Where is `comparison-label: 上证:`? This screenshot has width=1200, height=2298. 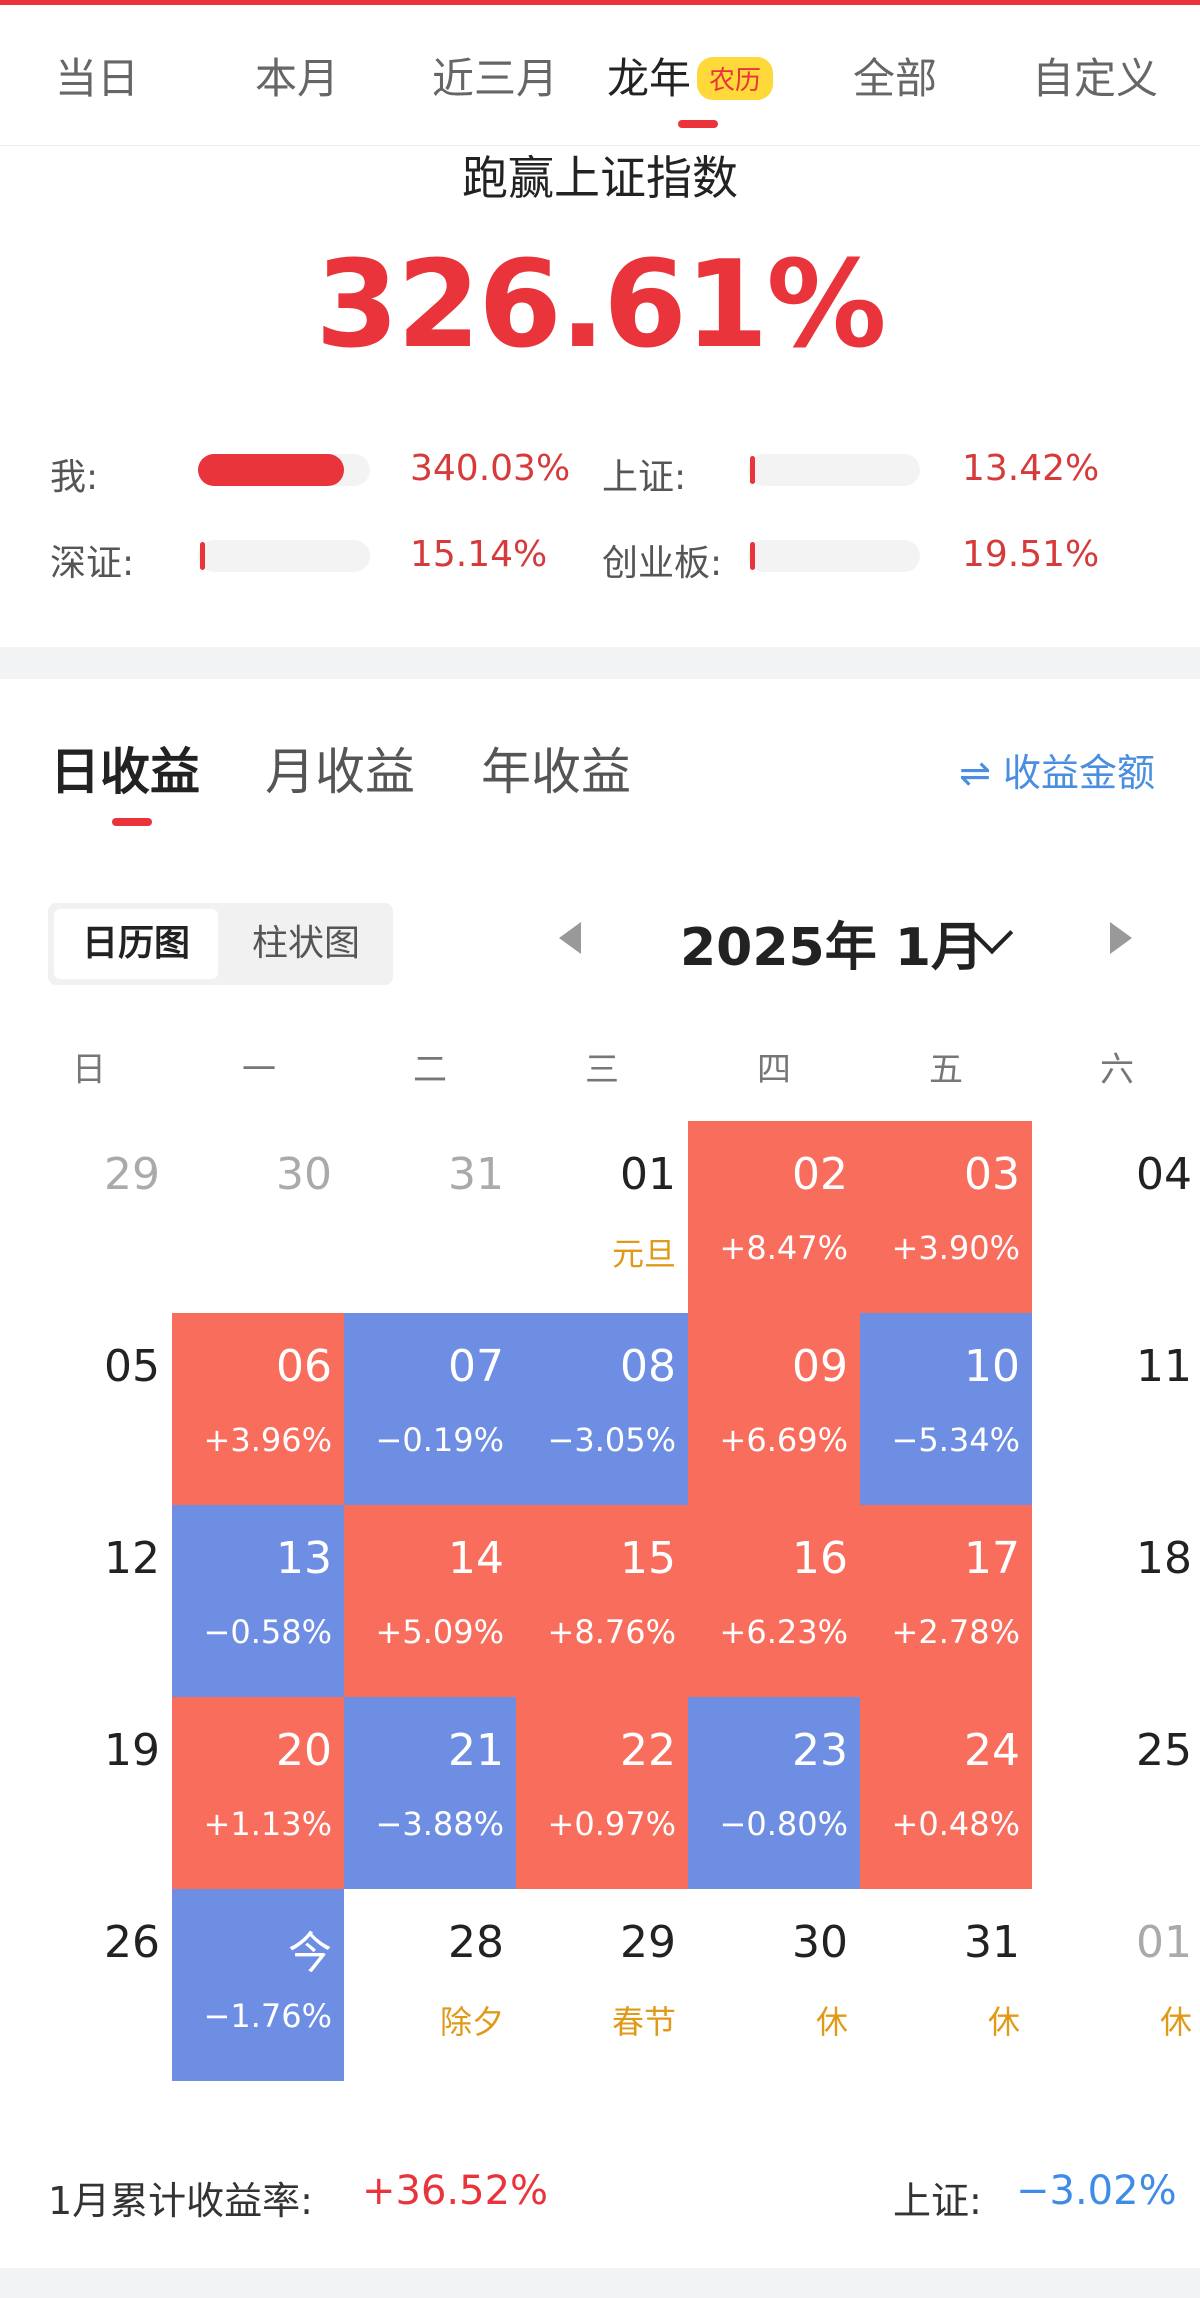 comparison-label: 上证: is located at coordinates (644, 477).